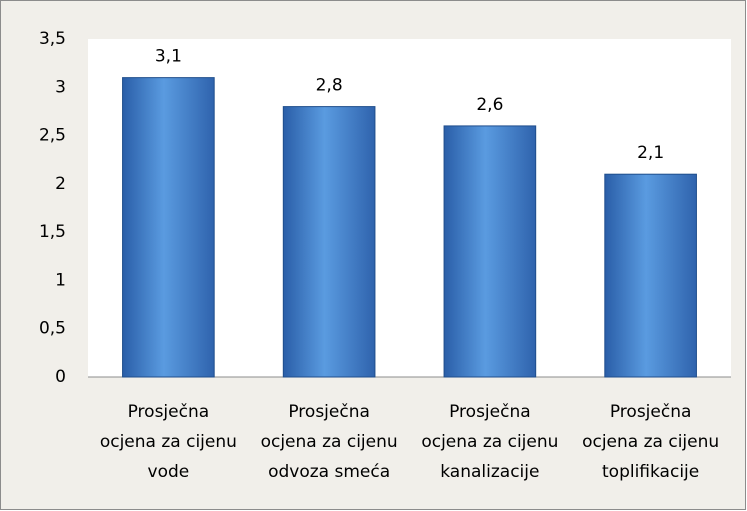  I want to click on y-tick-label: 2,5, so click(52, 136).